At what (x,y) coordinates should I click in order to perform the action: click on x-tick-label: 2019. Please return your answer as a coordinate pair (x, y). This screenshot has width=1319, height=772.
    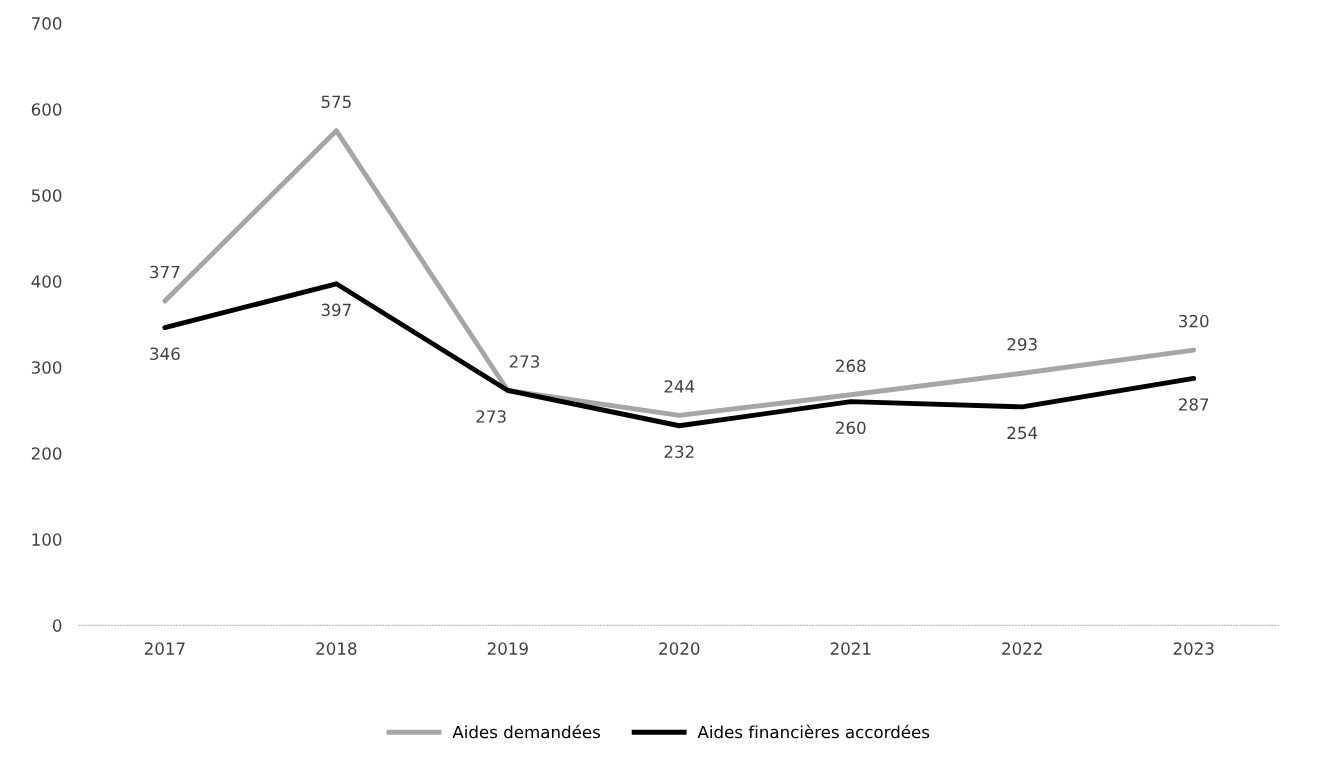
    Looking at the image, I should click on (507, 648).